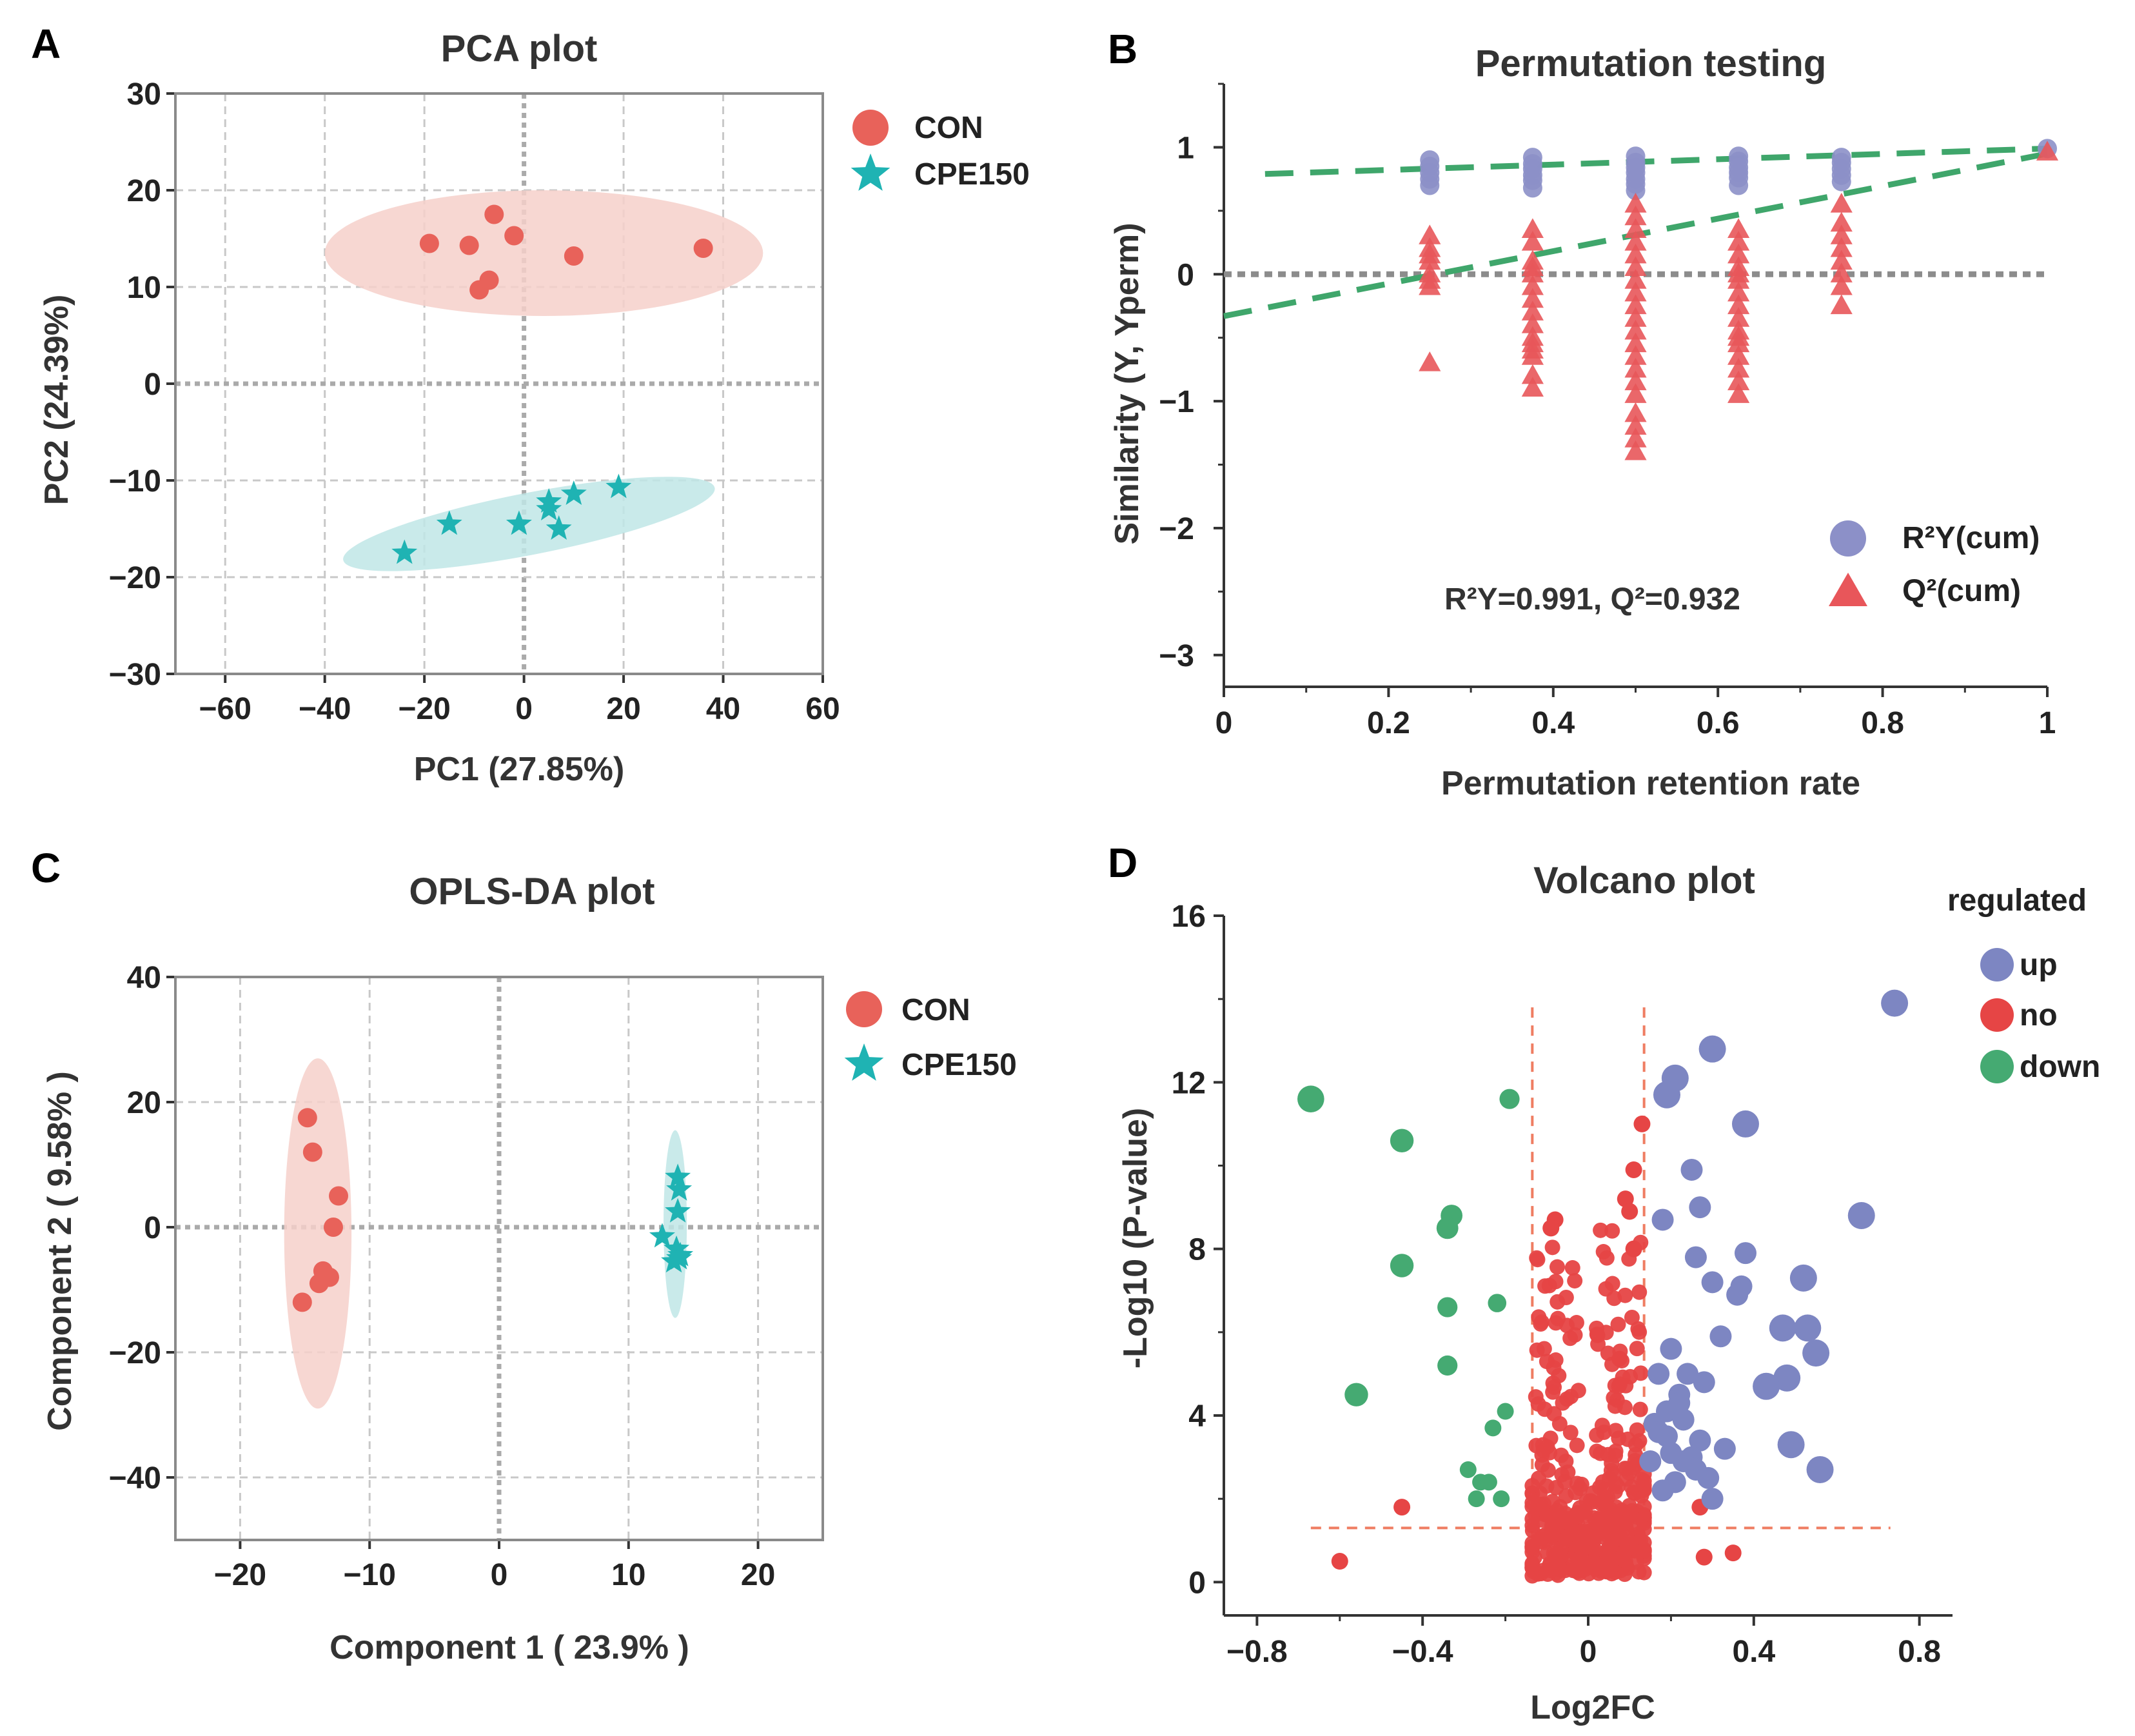 The height and width of the screenshot is (1736, 2135). Describe the element at coordinates (930, 1036) in the screenshot. I see `oplsda-legend: CON CPE150` at that location.